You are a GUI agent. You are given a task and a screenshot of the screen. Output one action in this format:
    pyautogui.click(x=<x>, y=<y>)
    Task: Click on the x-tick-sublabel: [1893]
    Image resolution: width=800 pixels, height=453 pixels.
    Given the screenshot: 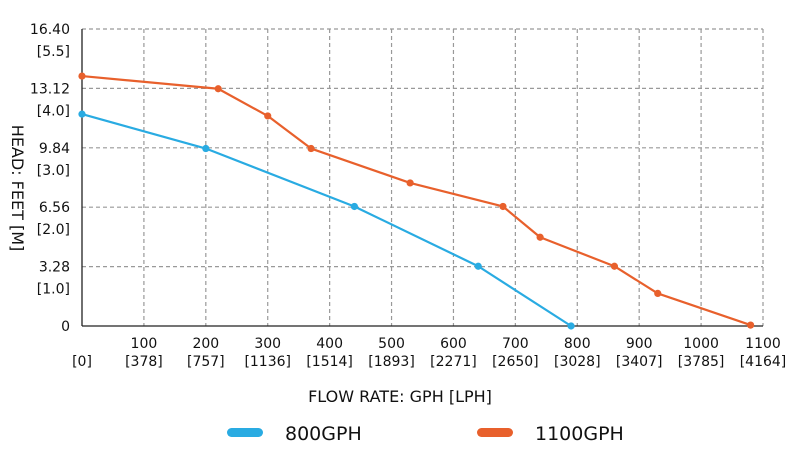 What is the action you would take?
    pyautogui.click(x=391, y=362)
    